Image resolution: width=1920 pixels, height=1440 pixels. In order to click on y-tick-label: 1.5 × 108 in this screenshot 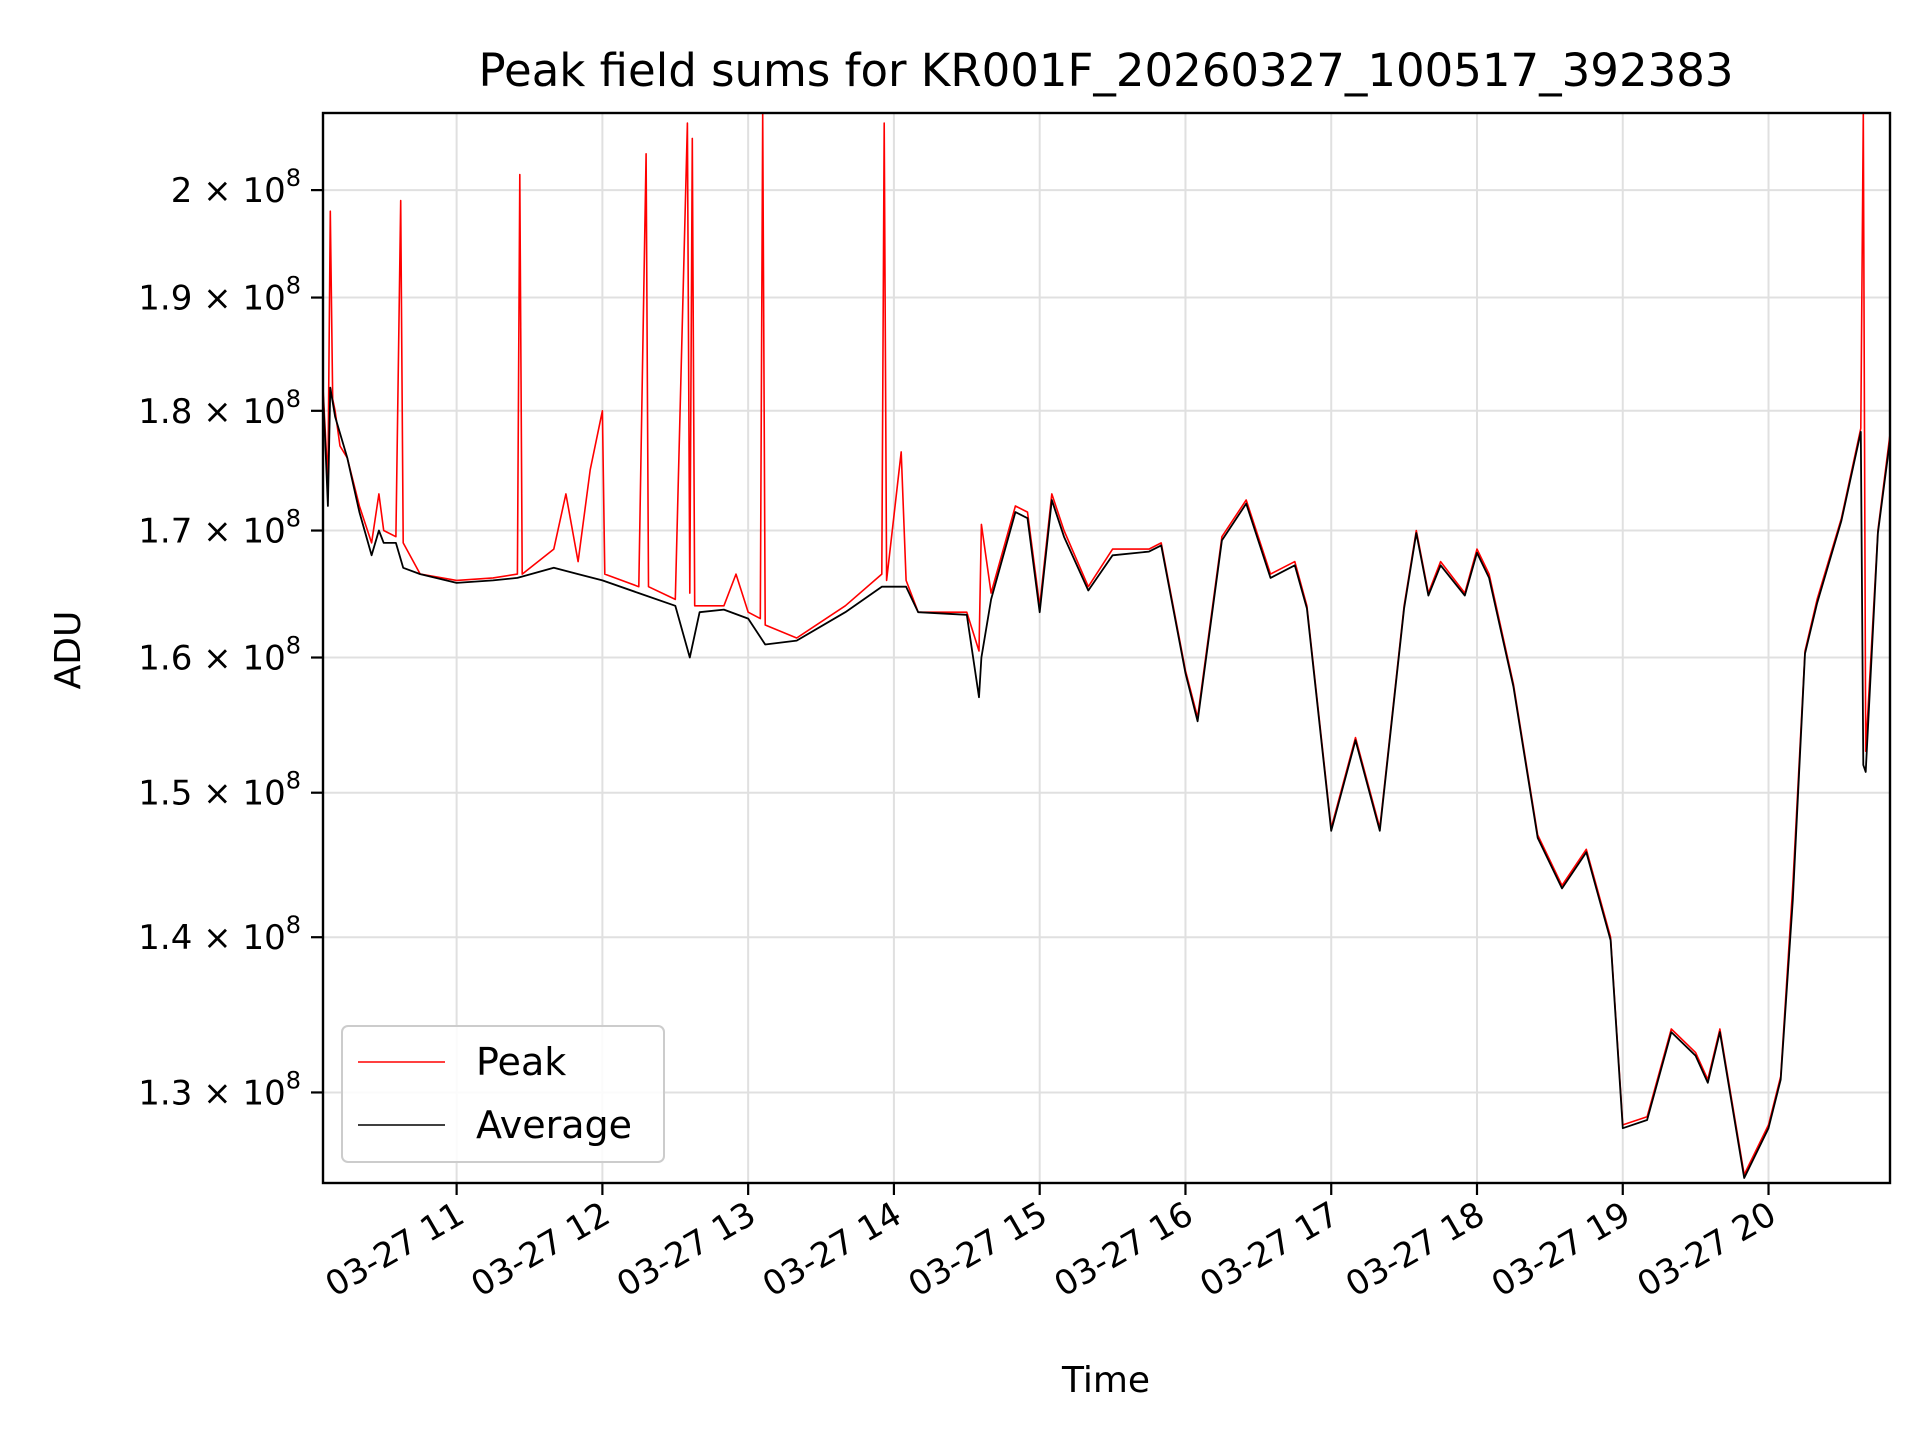, I will do `click(219, 790)`.